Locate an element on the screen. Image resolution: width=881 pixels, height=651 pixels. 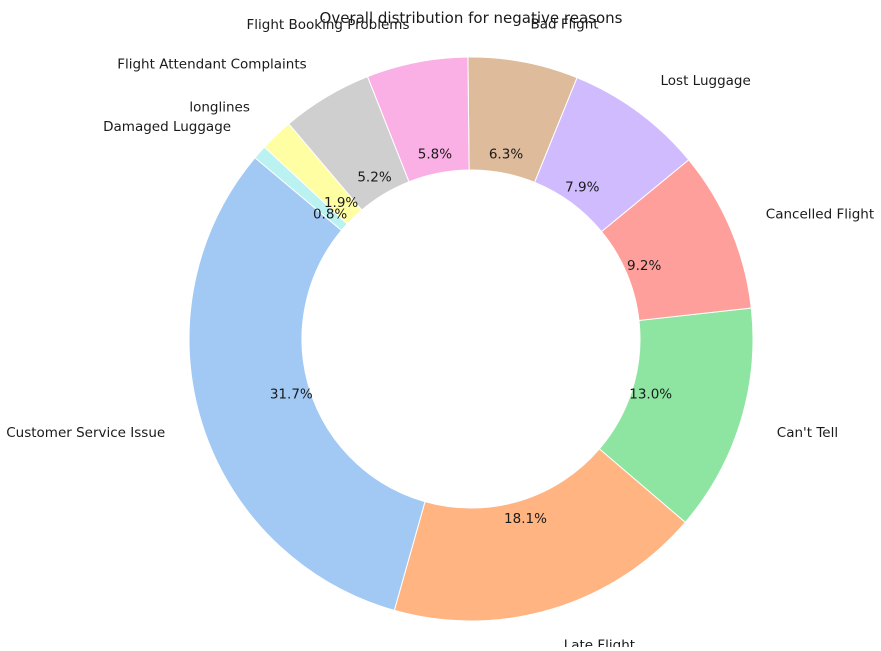
slice-damaged-luggage is located at coordinates (301, 189).